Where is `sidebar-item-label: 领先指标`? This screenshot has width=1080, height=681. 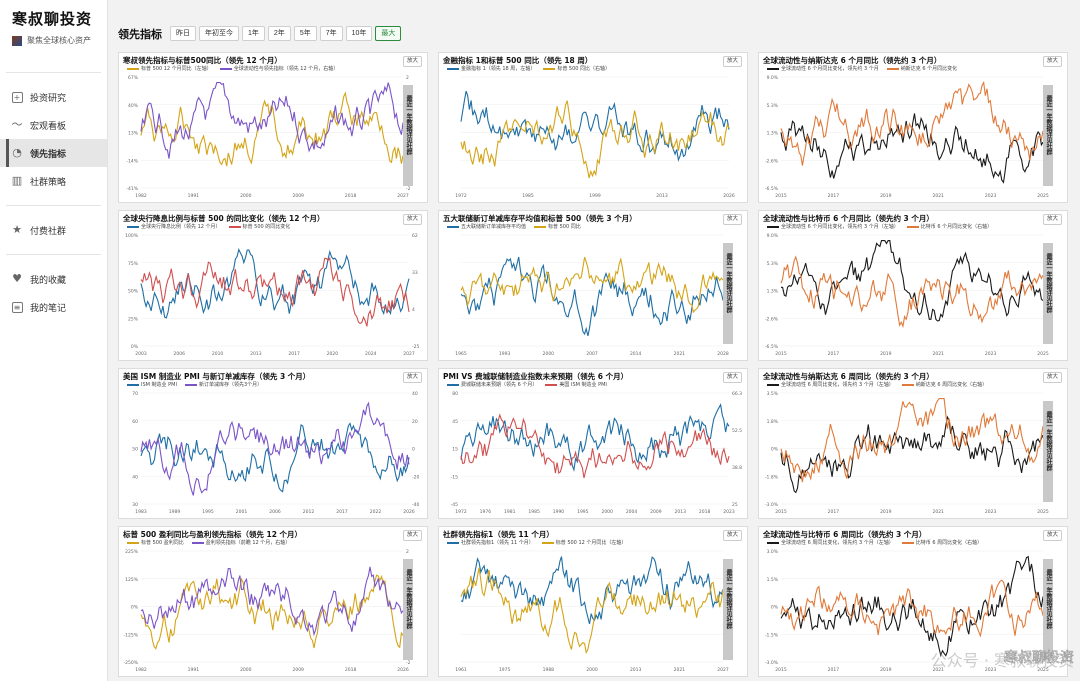
sidebar-item-label: 领先指标 is located at coordinates (48, 154).